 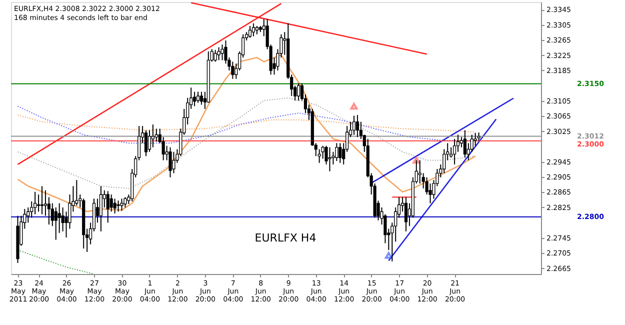 What do you see at coordinates (285, 238) in the screenshot?
I see `annotation: EURLFX H4` at bounding box center [285, 238].